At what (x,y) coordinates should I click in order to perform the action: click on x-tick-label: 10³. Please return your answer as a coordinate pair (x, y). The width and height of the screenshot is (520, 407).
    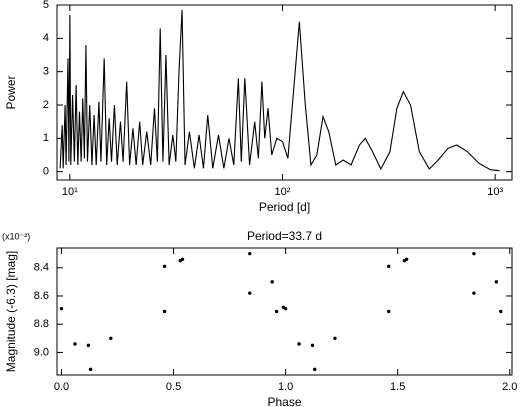
    Looking at the image, I should click on (495, 192).